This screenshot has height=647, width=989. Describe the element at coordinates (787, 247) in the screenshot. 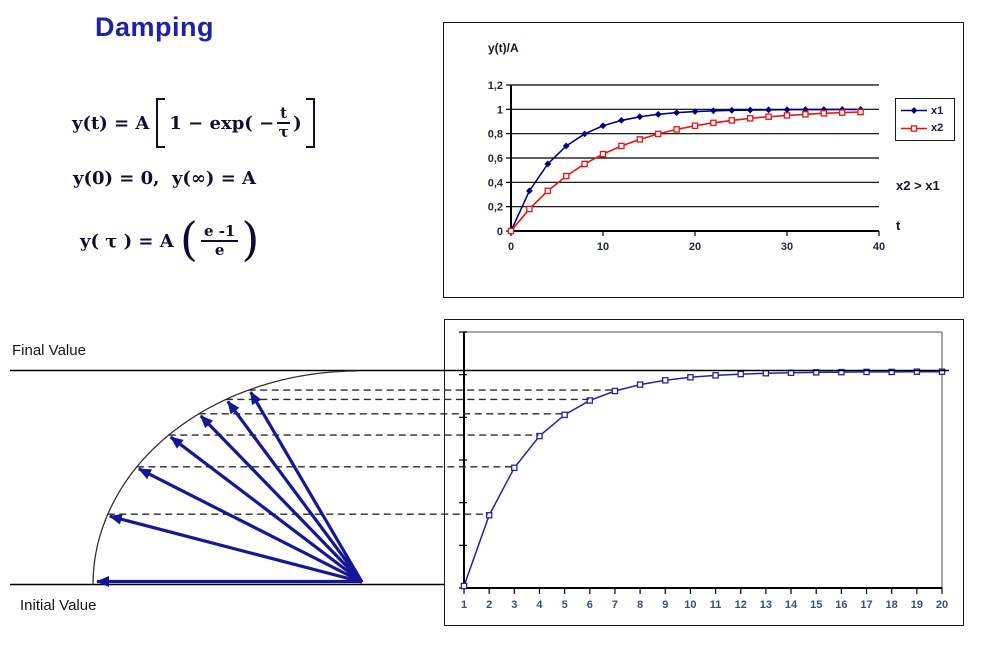

I see `svg-text: 30` at that location.